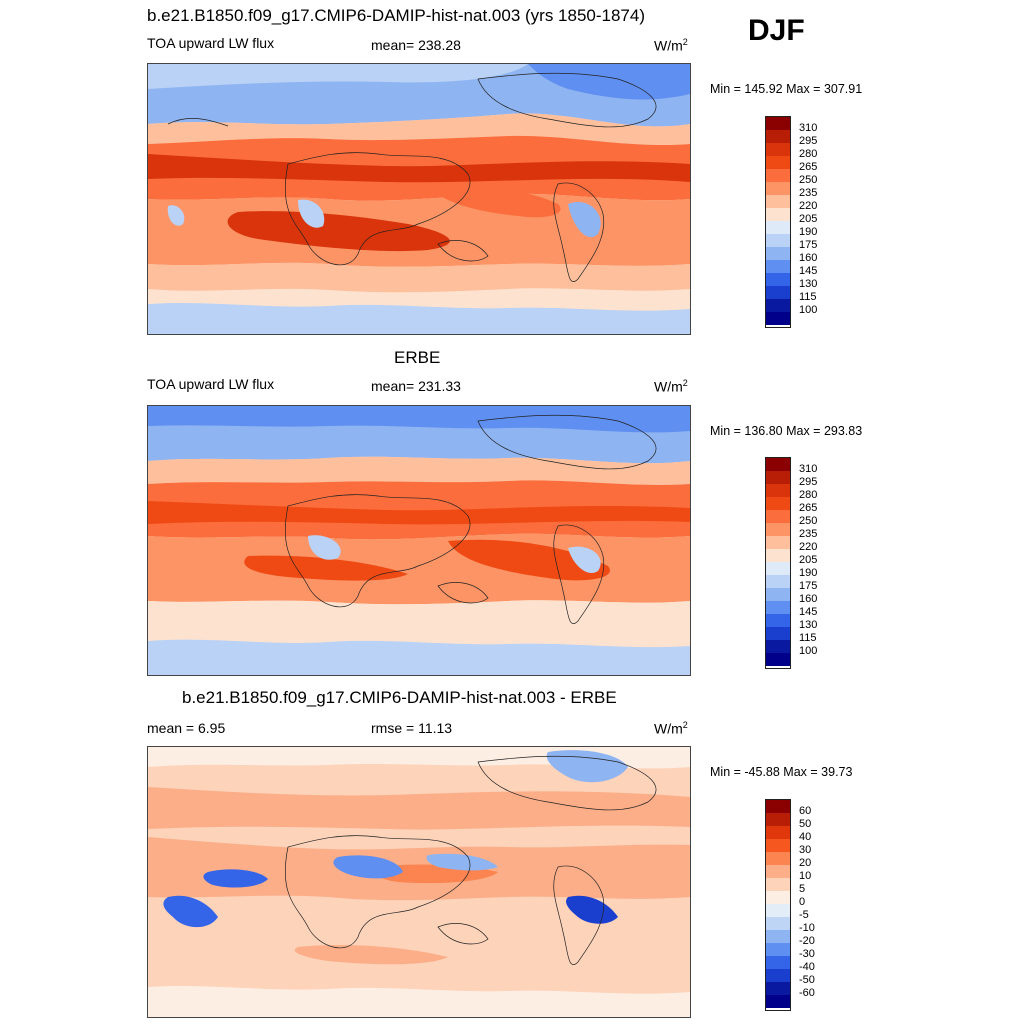  What do you see at coordinates (807, 993) in the screenshot?
I see `cbar-tick: -60` at bounding box center [807, 993].